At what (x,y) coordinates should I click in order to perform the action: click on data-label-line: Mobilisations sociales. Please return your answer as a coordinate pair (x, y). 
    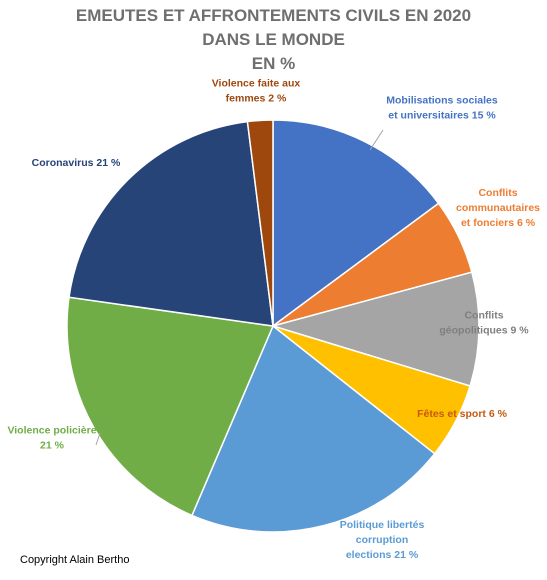
    Looking at the image, I should click on (442, 101).